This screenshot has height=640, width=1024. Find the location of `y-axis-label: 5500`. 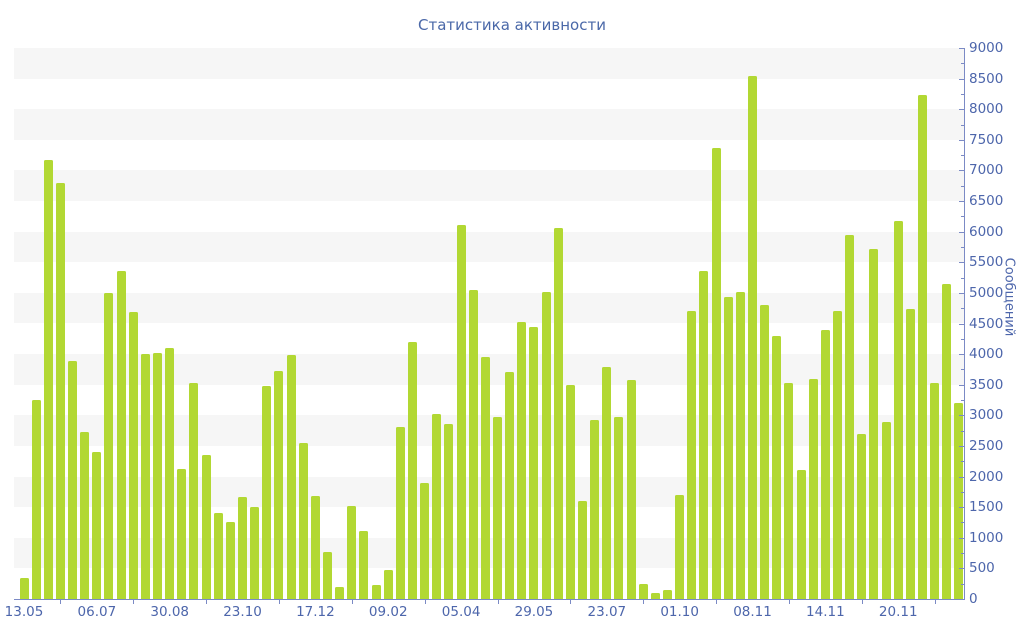

y-axis-label: 5500 is located at coordinates (986, 262).